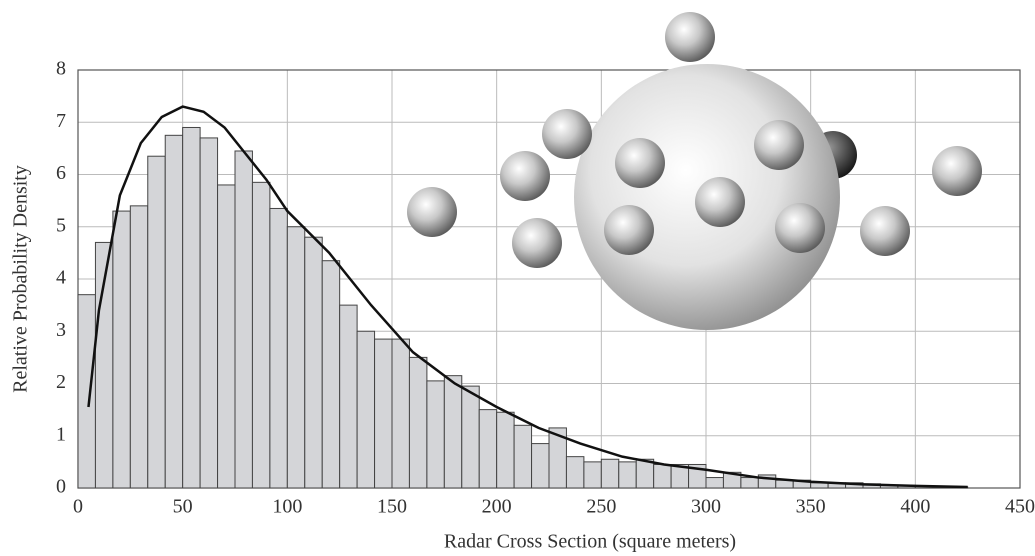 The height and width of the screenshot is (556, 1035). Describe the element at coordinates (21, 279) in the screenshot. I see `y-axis-label: Relative Probability Density` at that location.